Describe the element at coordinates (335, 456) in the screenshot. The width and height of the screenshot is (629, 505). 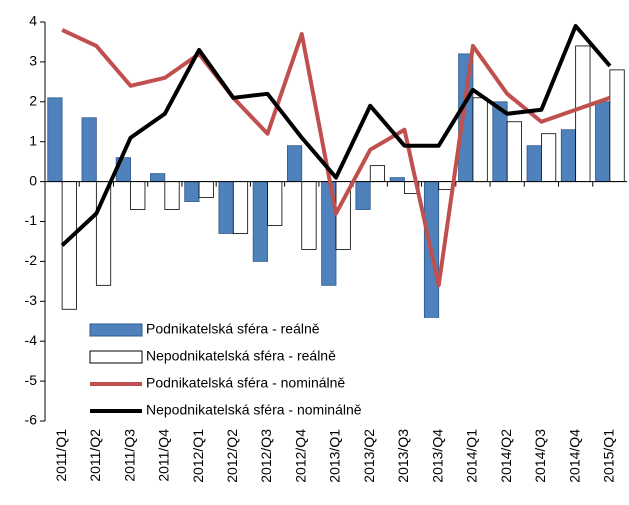
I see `x-tick-label: 2013/Q1` at that location.